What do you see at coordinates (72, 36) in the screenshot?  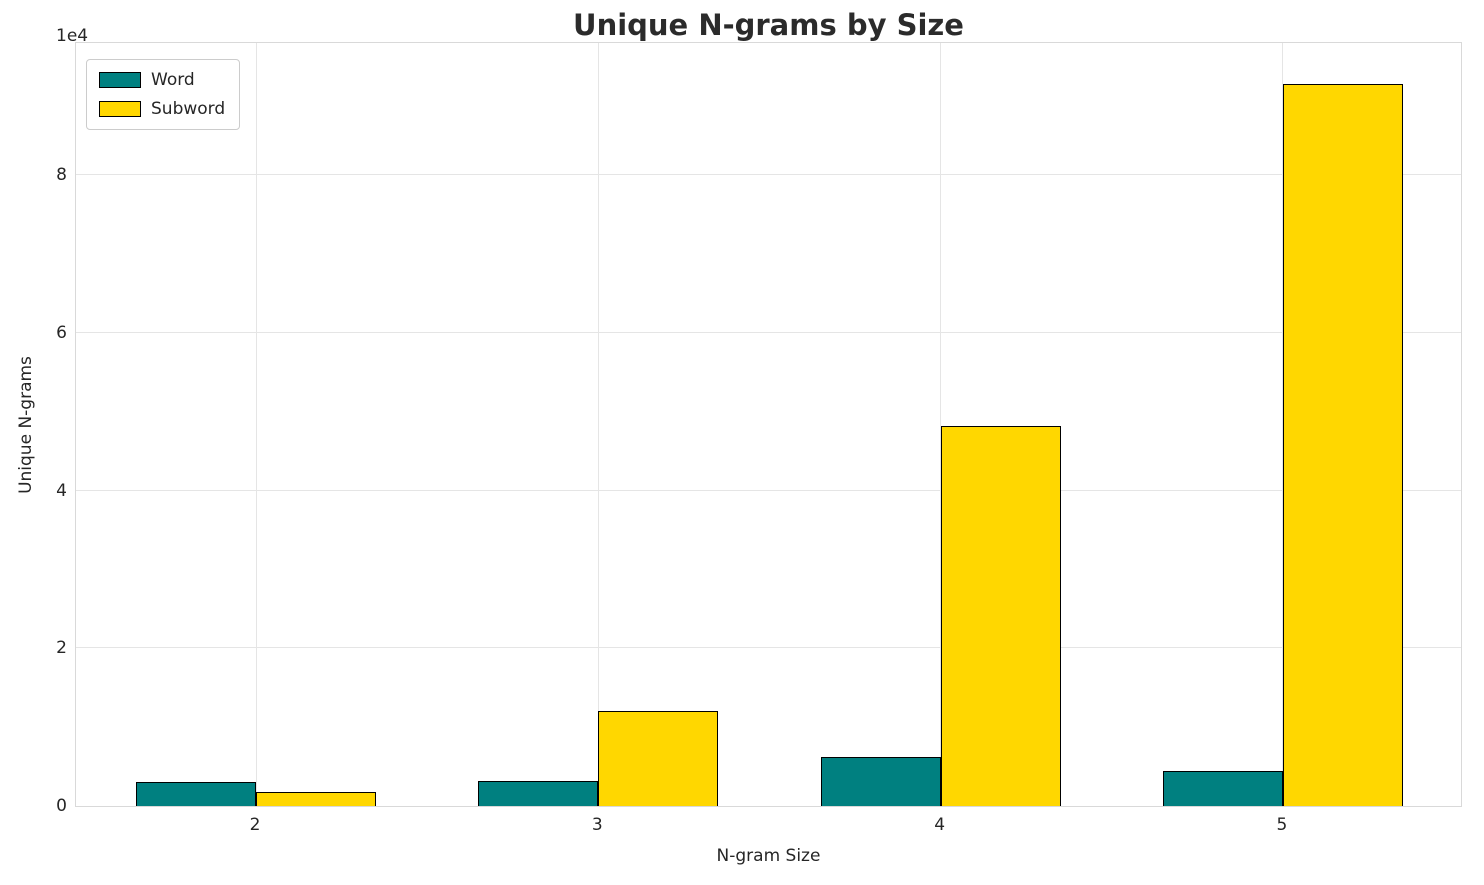 I see `y-axis-offset-label: 1e4` at bounding box center [72, 36].